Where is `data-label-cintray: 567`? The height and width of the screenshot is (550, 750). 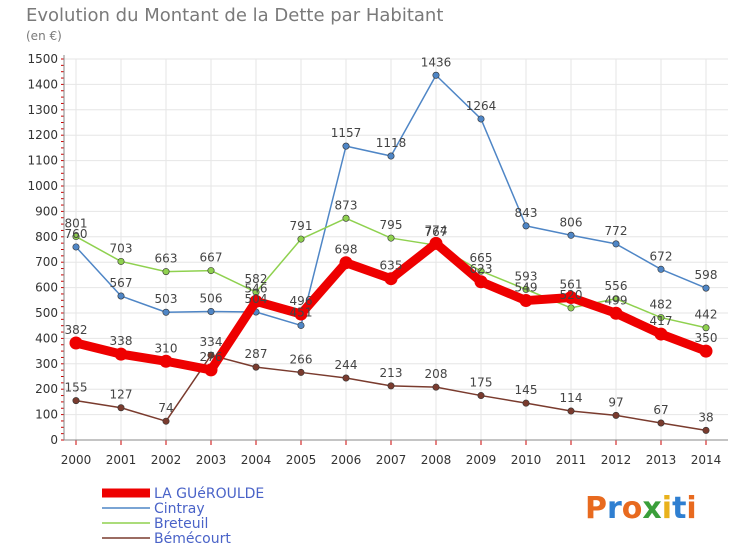
data-label-cintray: 567 is located at coordinates (121, 283).